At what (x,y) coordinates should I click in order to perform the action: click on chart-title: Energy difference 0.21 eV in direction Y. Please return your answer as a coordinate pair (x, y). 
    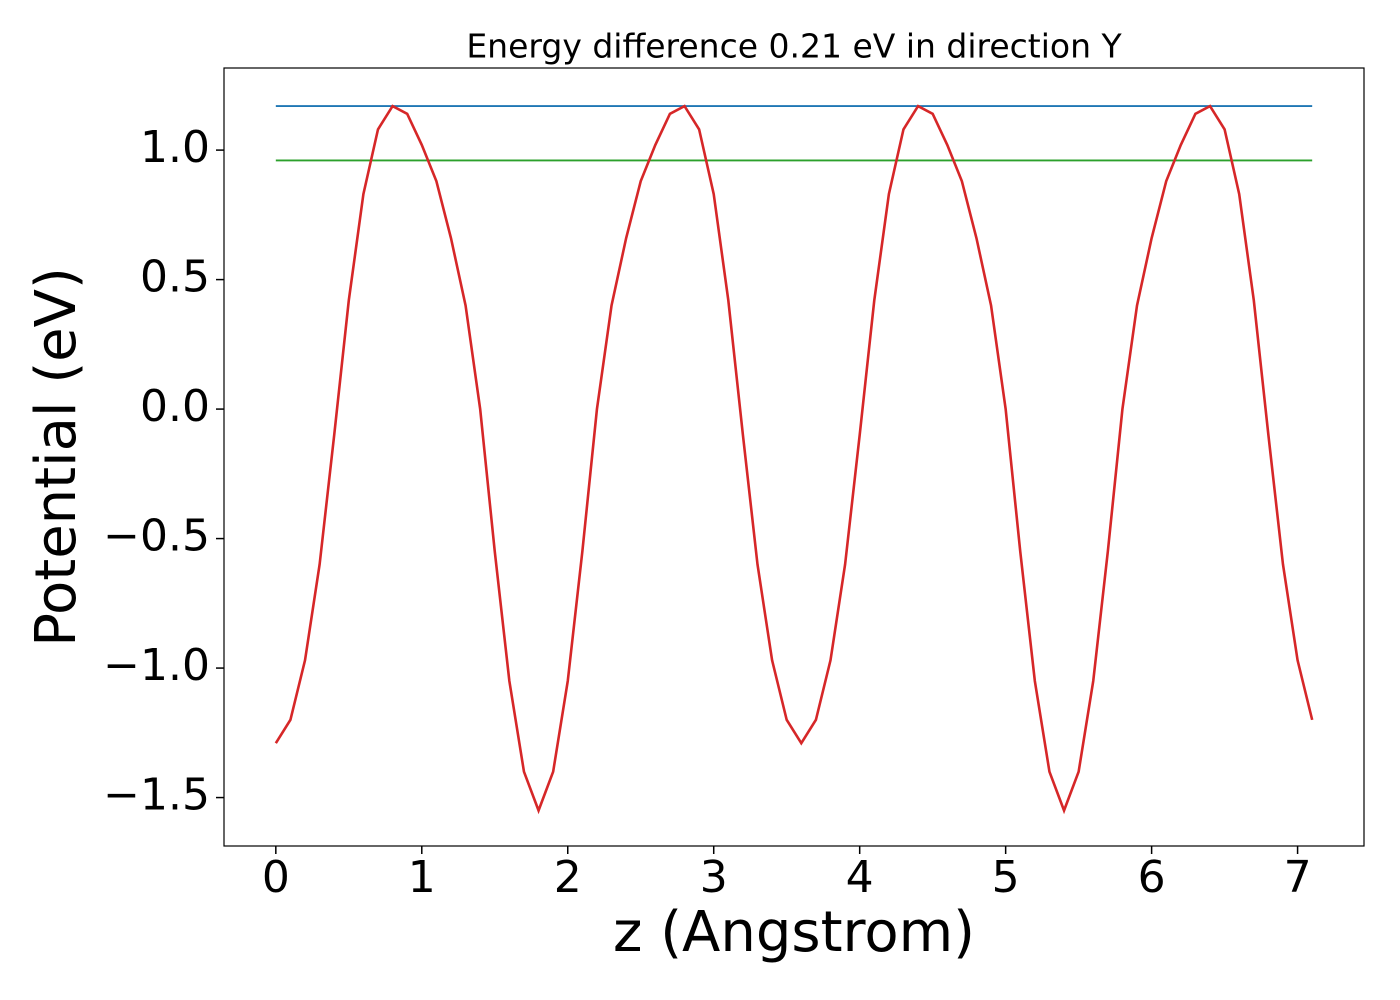
    Looking at the image, I should click on (794, 46).